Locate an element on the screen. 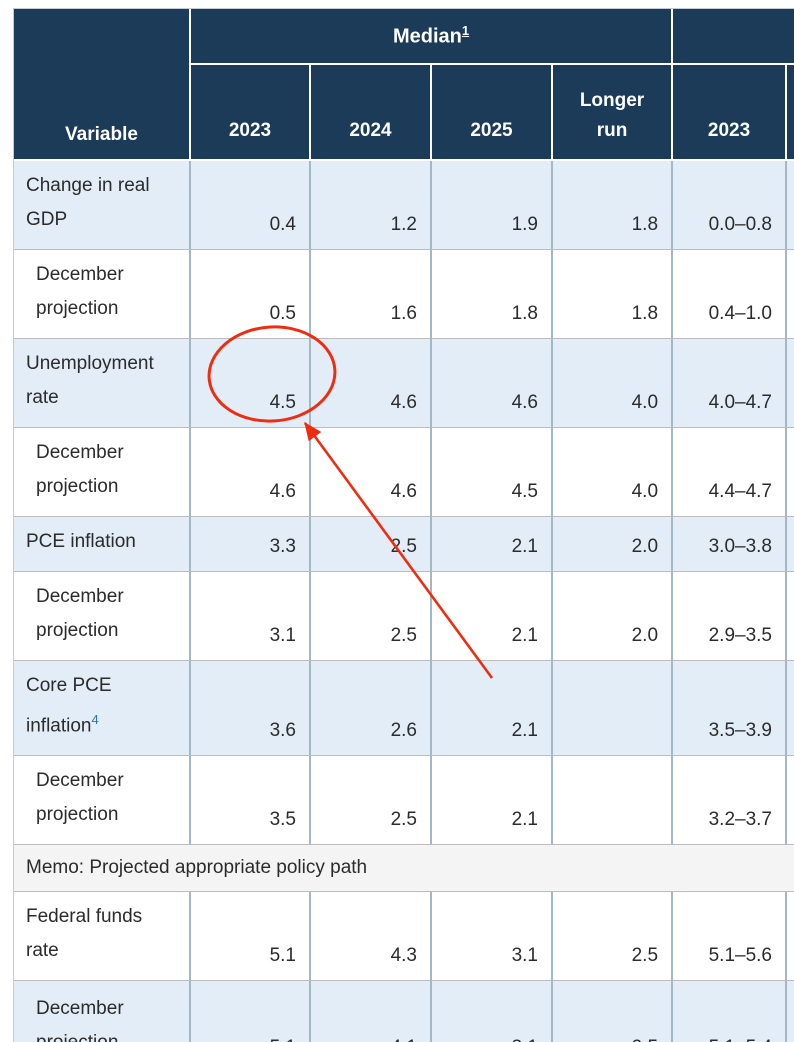 Image resolution: width=794 pixels, height=1042 pixels. cell-value: 1.6 is located at coordinates (371, 294).